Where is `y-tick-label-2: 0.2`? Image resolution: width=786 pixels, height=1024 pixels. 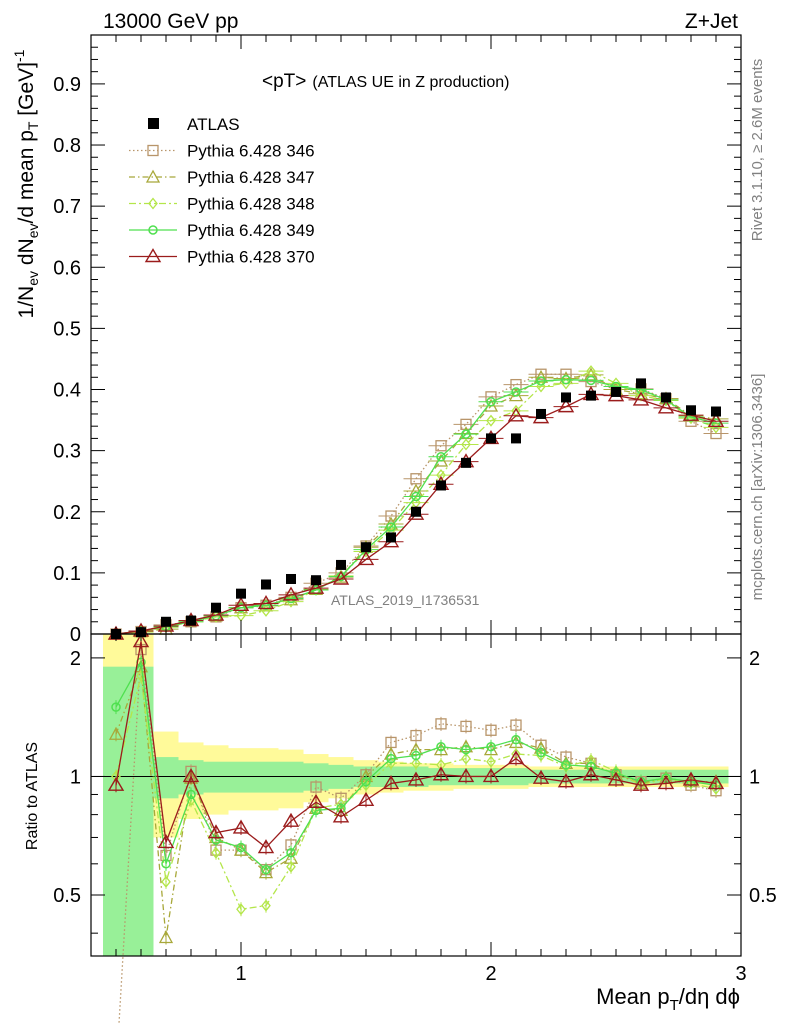 y-tick-label-2: 0.2 is located at coordinates (67, 513).